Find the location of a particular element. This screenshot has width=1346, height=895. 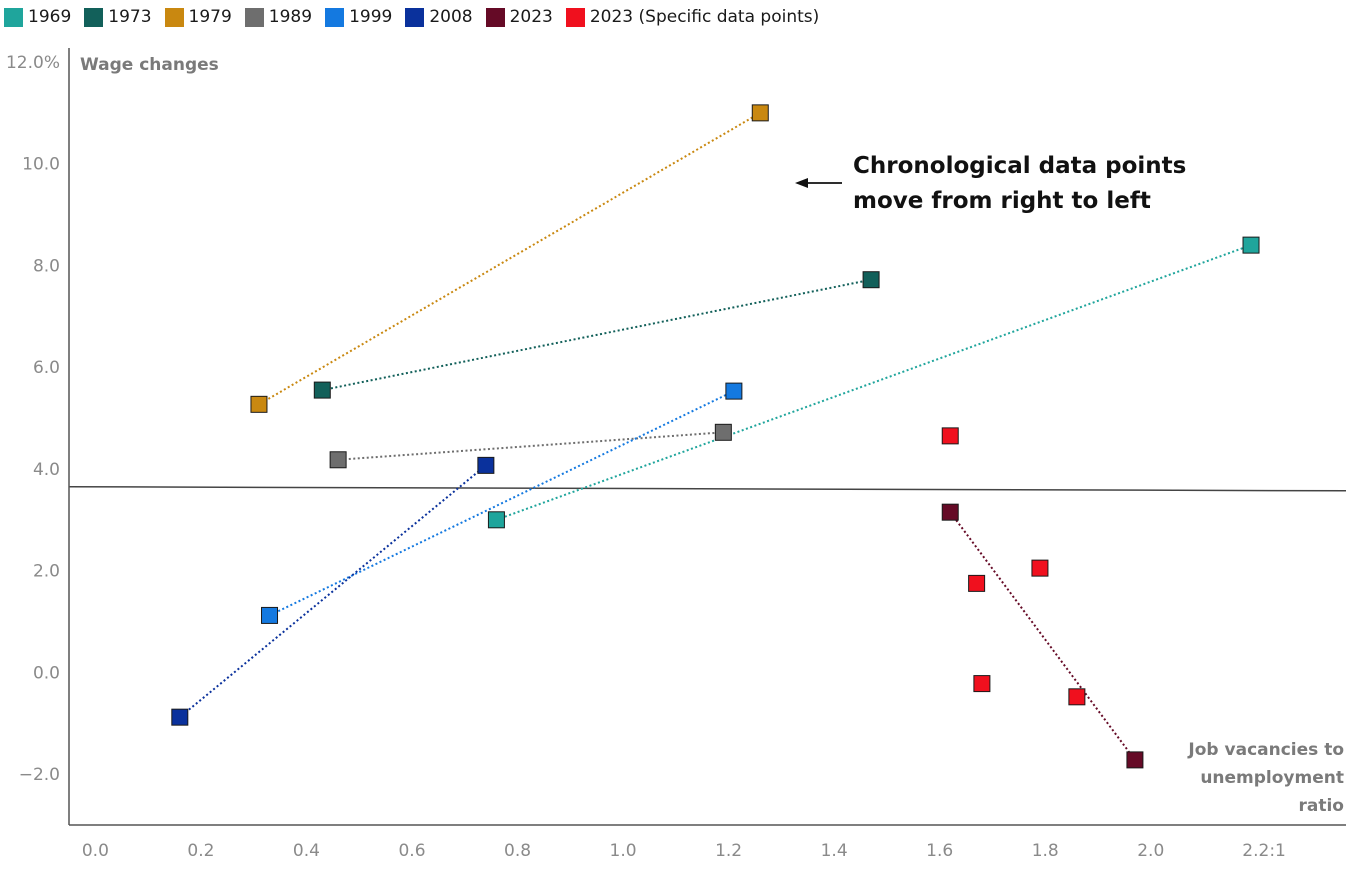

legend-item: 1979 is located at coordinates (198, 17).